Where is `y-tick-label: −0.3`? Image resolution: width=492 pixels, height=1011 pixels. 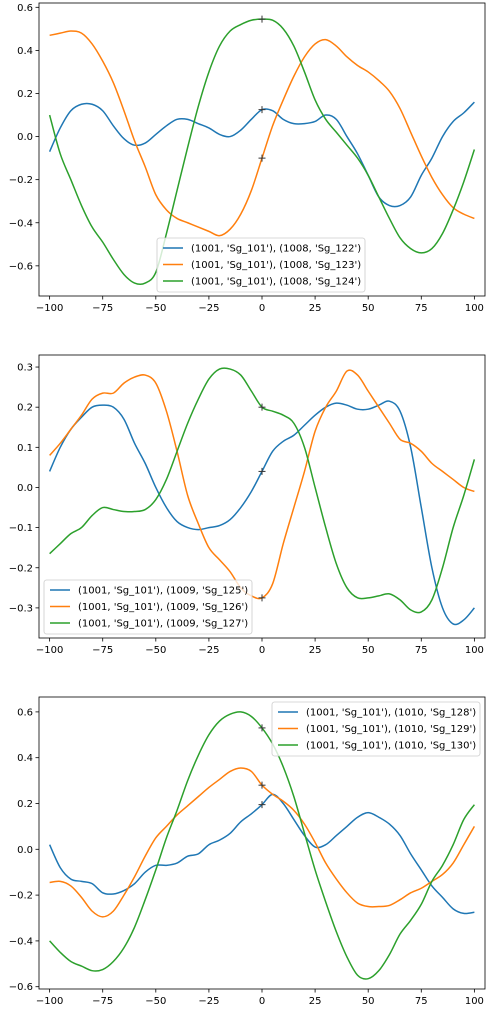 y-tick-label: −0.3 is located at coordinates (21, 608).